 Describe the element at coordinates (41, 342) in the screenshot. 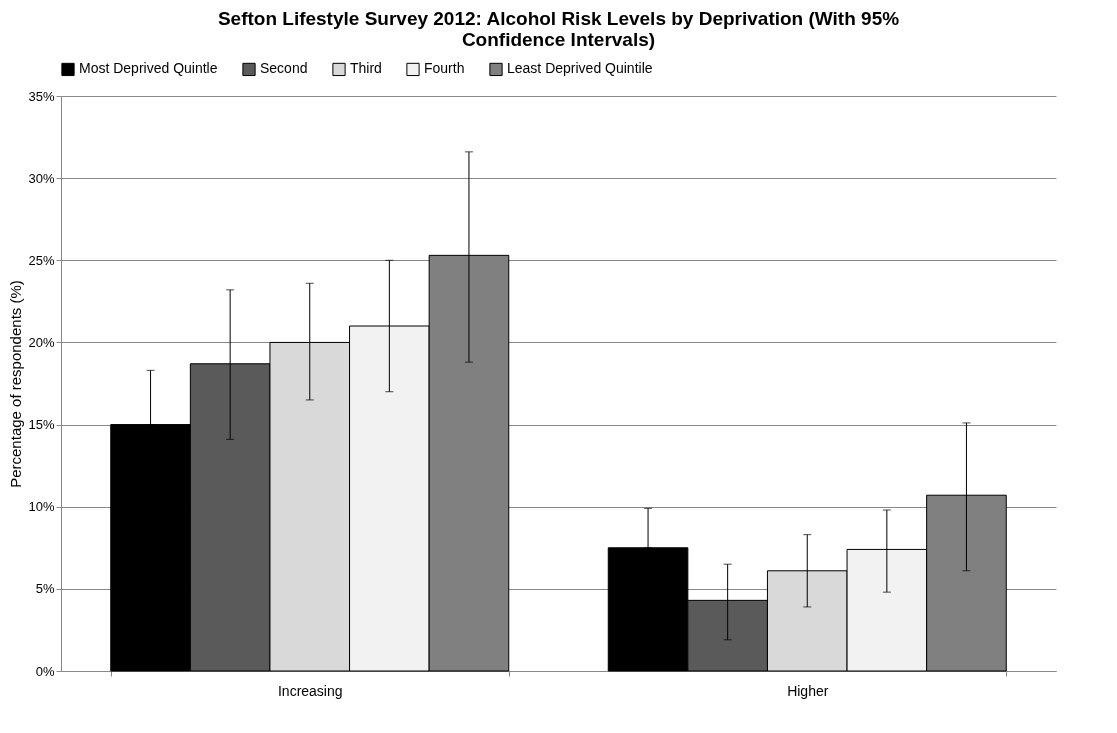

I see `y-tick-label: 20%` at that location.